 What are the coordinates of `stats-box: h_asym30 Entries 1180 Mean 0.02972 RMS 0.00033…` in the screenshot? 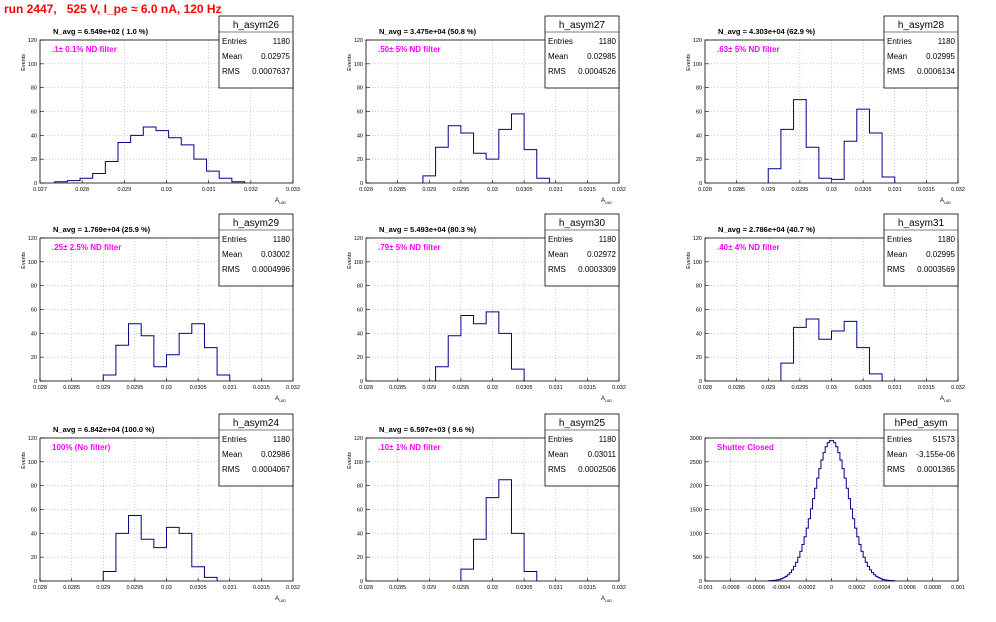 It's located at (582, 250).